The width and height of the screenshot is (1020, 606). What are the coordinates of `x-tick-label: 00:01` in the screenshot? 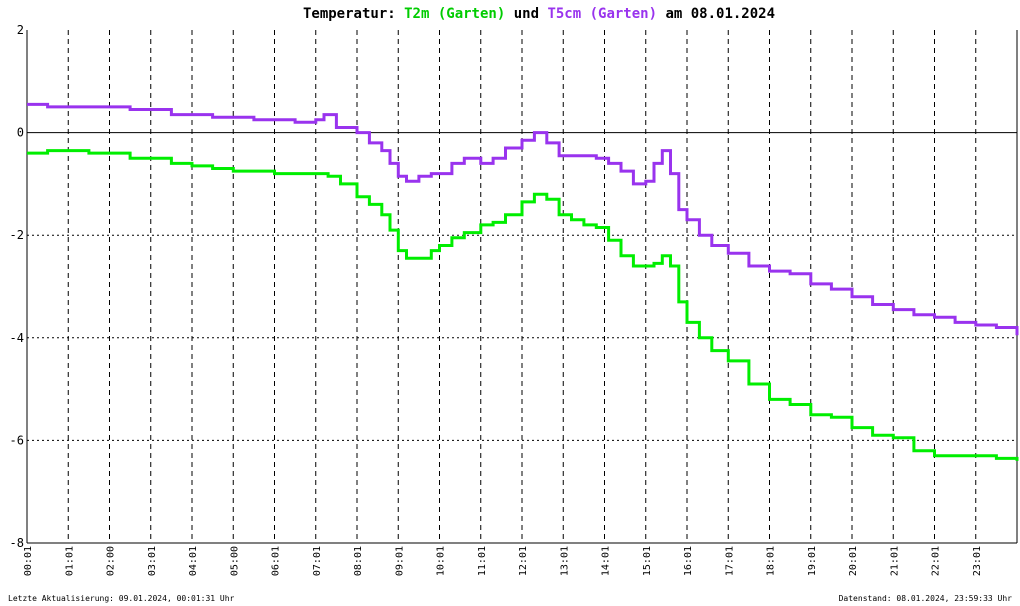 It's located at (28, 561).